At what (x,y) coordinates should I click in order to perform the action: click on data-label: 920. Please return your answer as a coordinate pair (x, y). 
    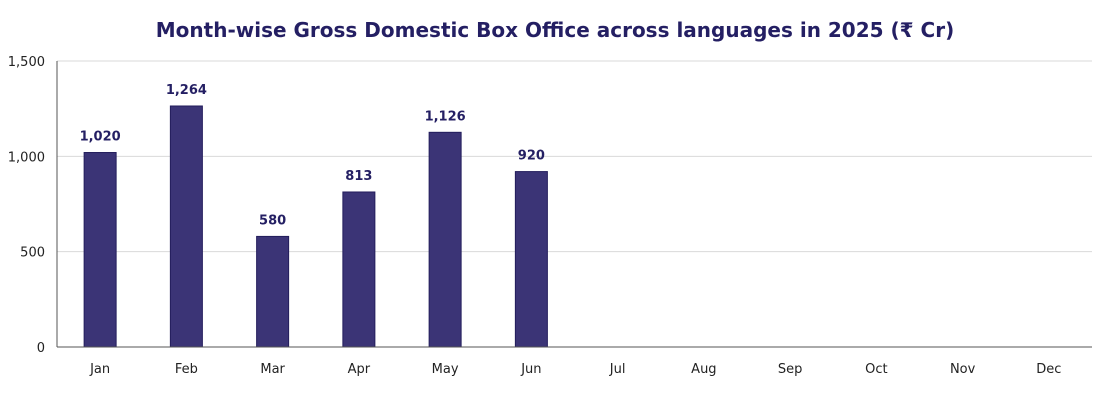
    Looking at the image, I should click on (531, 156).